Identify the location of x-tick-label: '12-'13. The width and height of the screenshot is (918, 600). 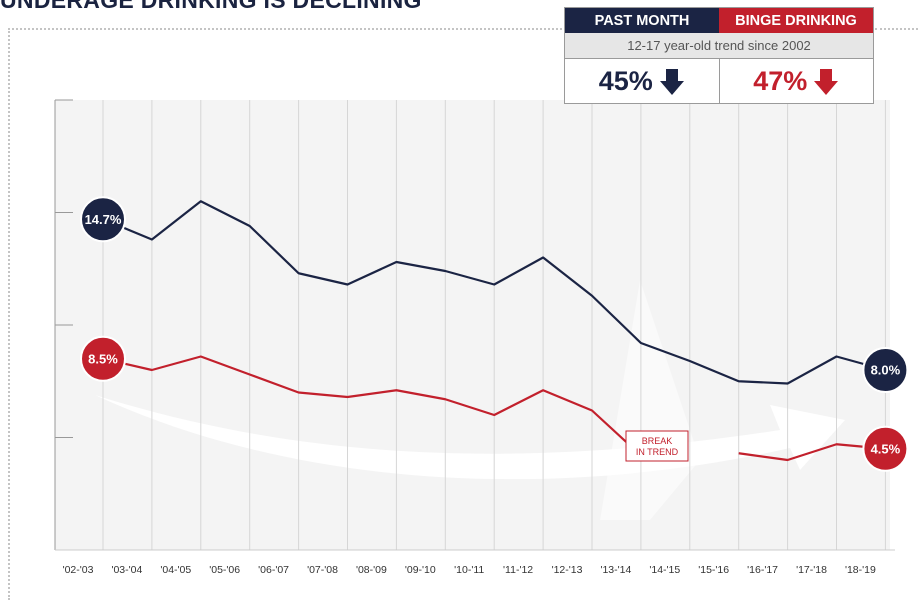
(567, 570).